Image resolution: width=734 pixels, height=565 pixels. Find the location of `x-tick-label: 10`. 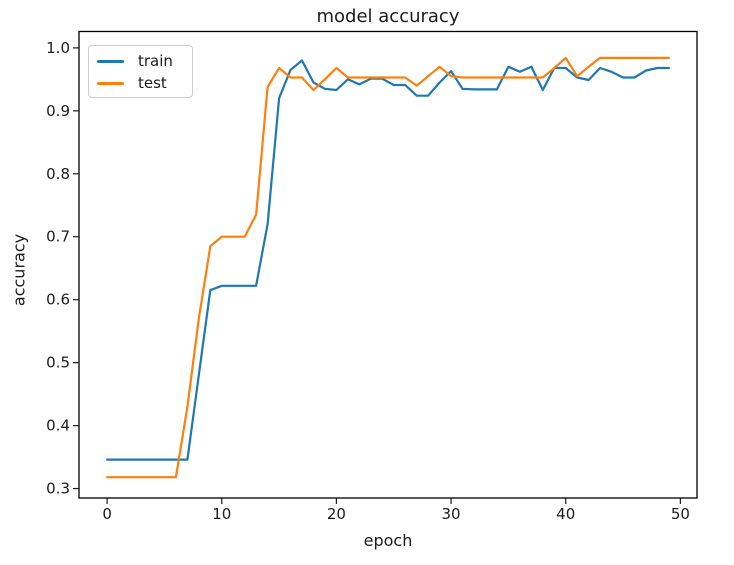

x-tick-label: 10 is located at coordinates (221, 514).